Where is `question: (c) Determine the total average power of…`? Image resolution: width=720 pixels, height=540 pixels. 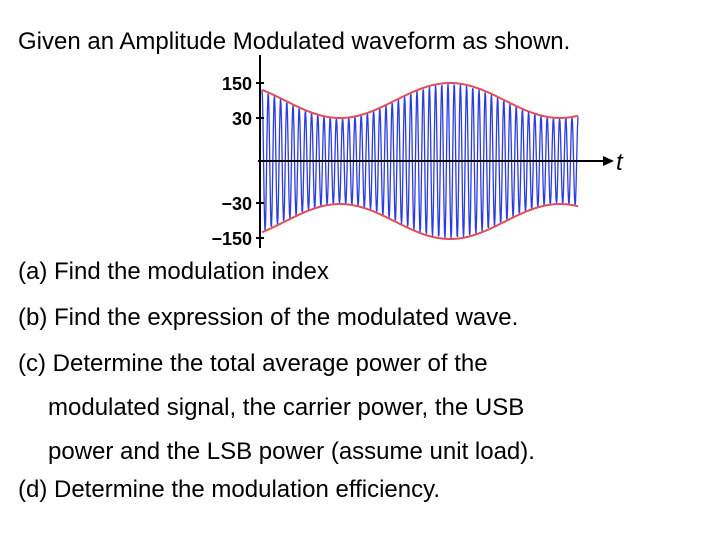 question: (c) Determine the total average power of… is located at coordinates (253, 363).